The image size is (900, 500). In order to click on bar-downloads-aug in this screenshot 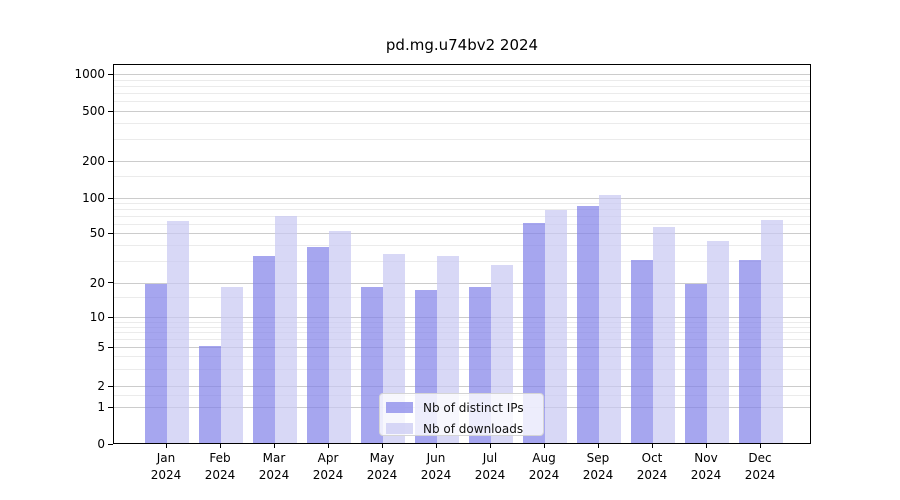, I will do `click(556, 326)`.